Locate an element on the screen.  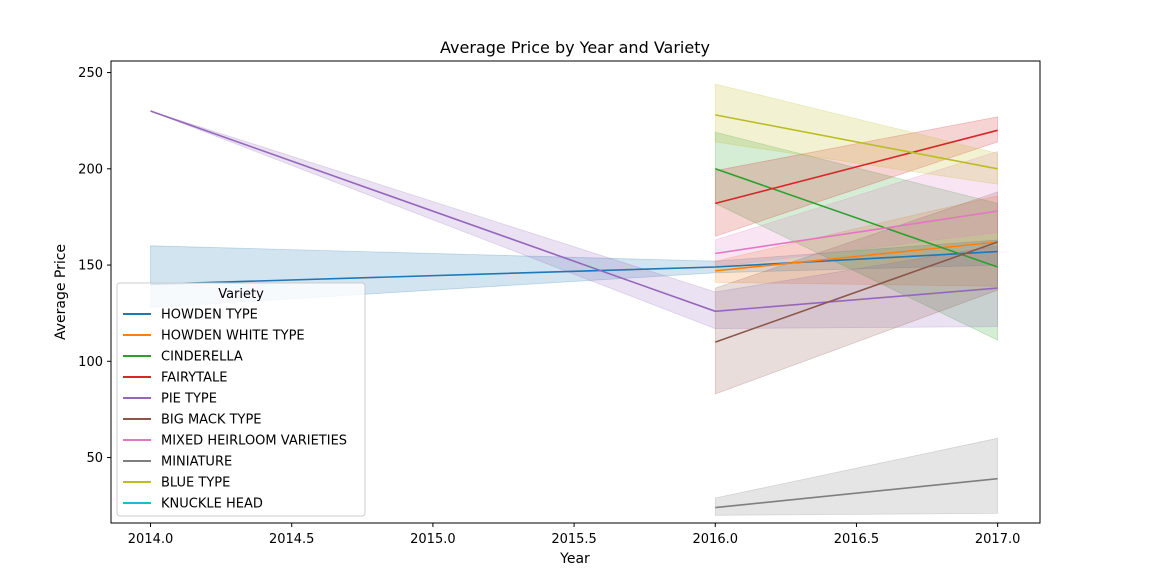
legend-label: MIXED HEIRLOOM VARIETIES is located at coordinates (254, 441).